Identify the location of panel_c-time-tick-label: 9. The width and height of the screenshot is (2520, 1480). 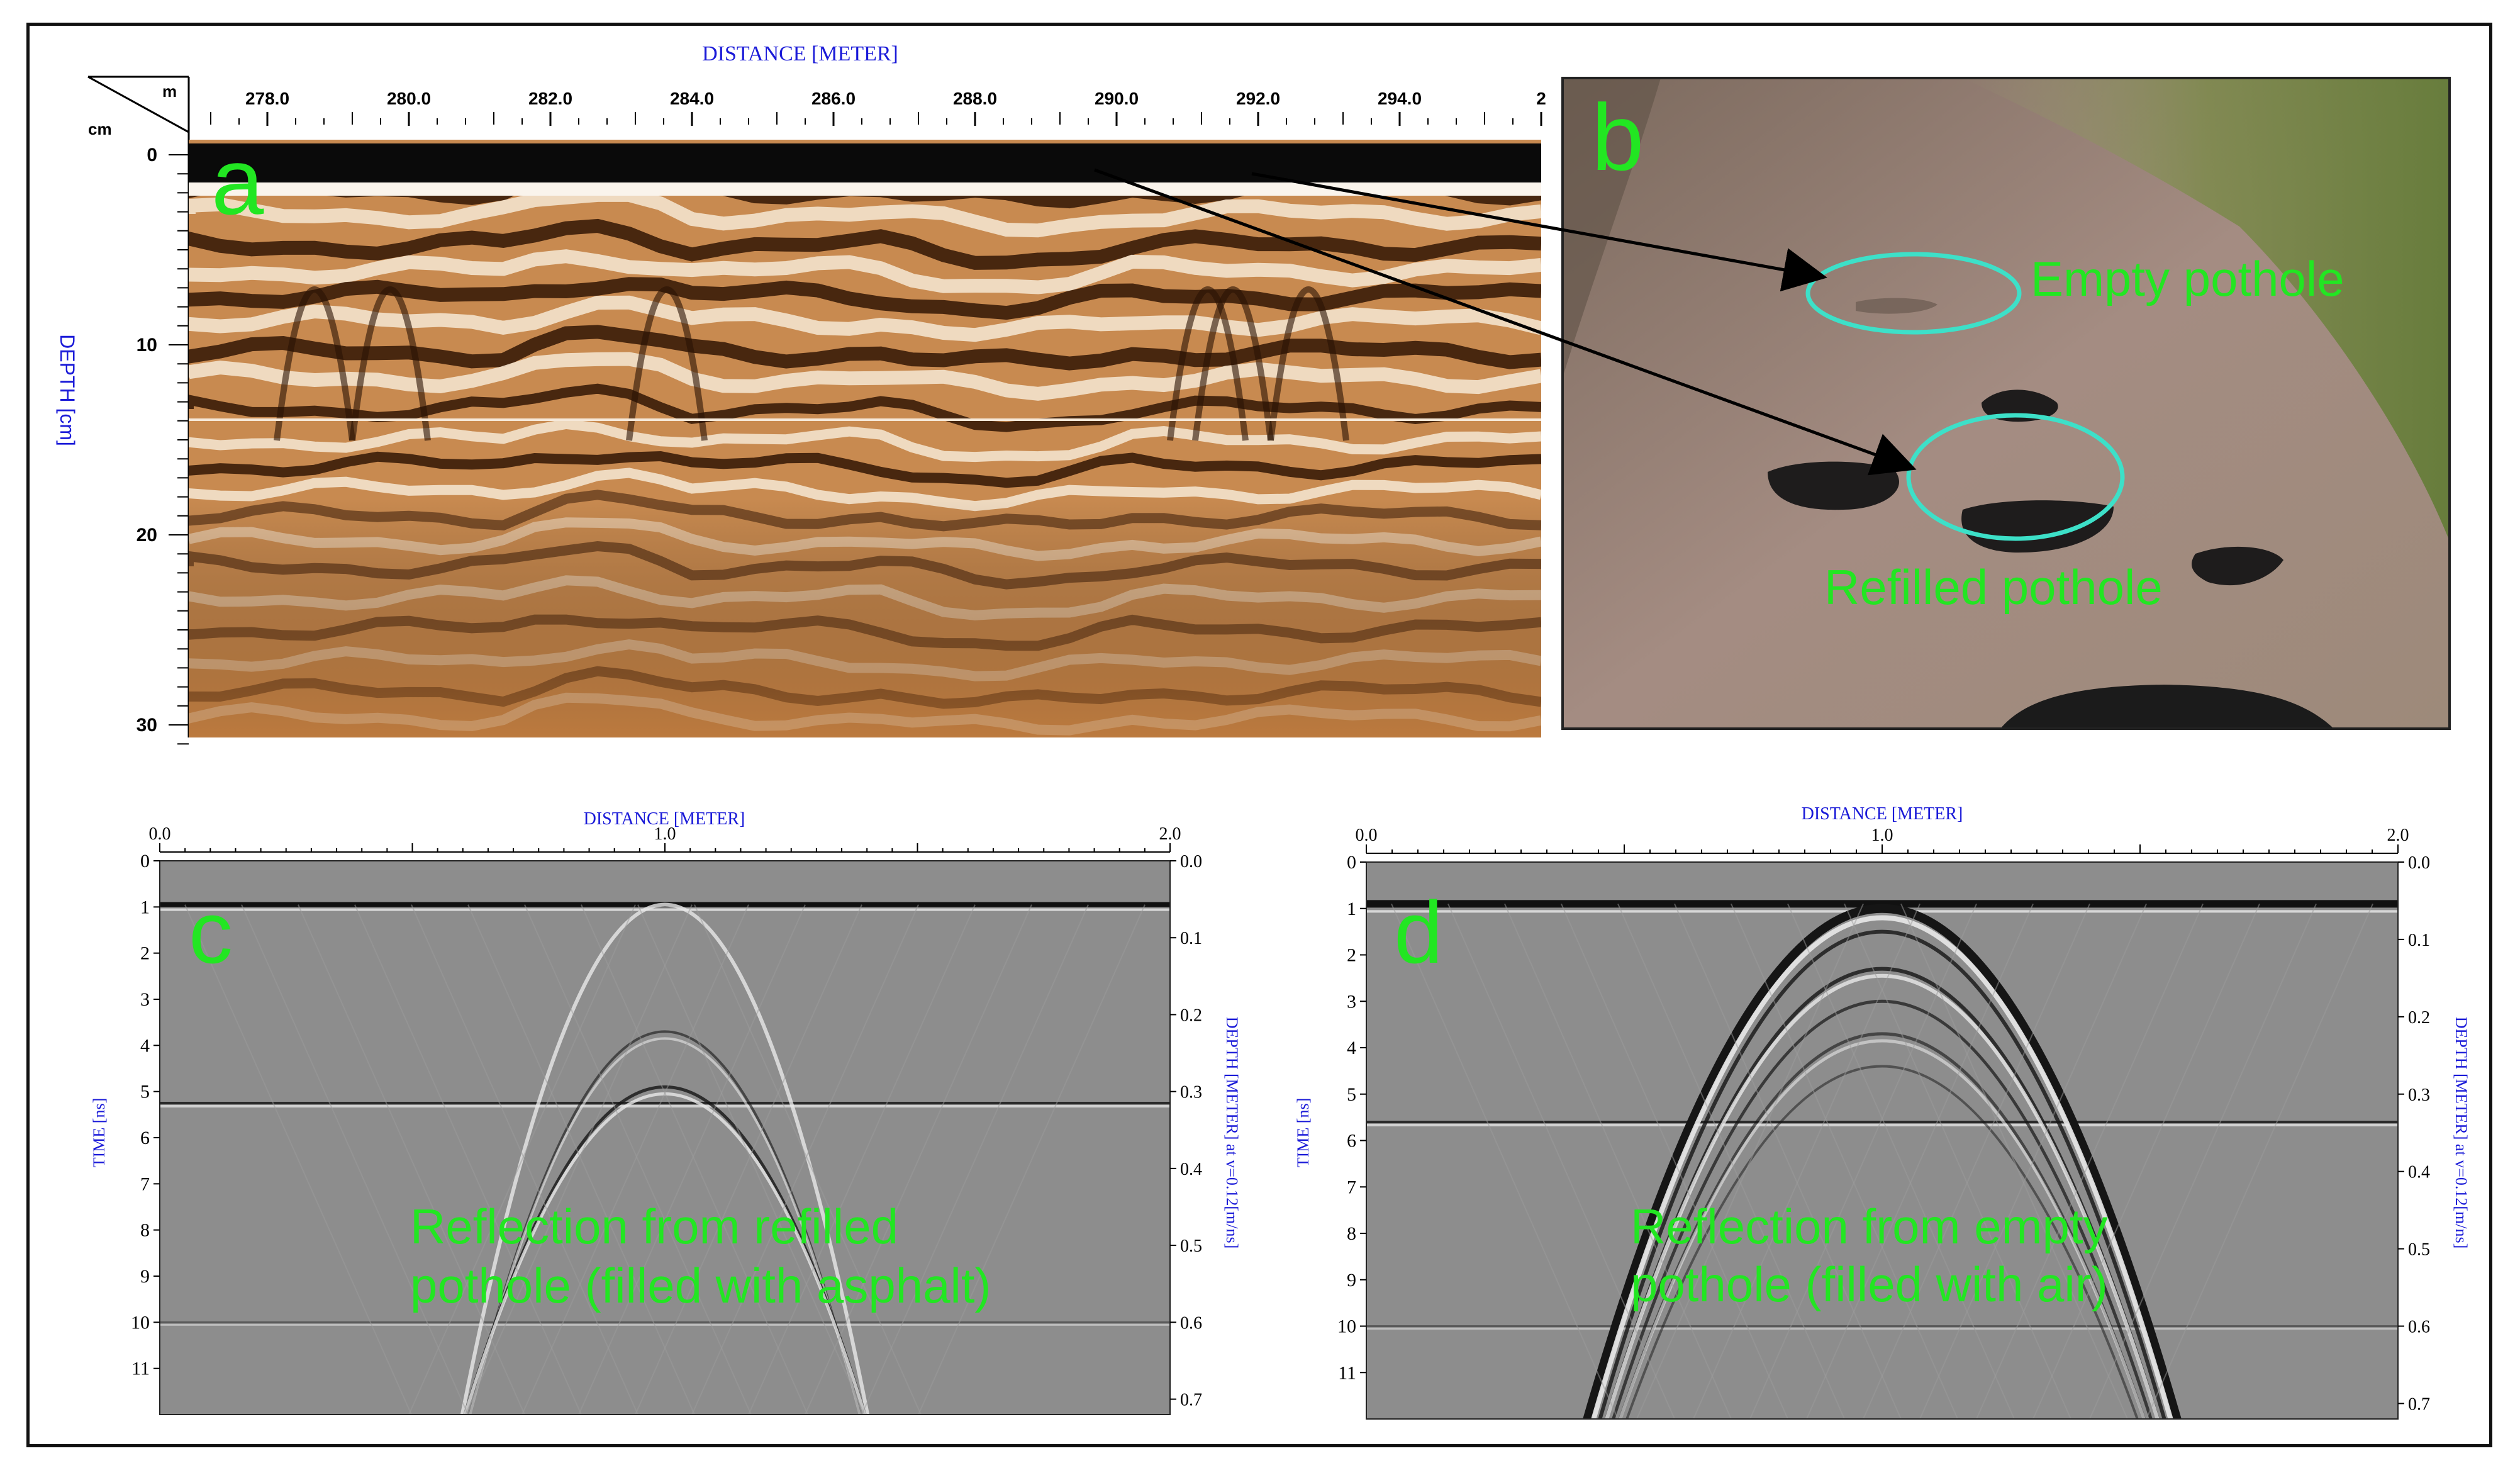
(145, 1276).